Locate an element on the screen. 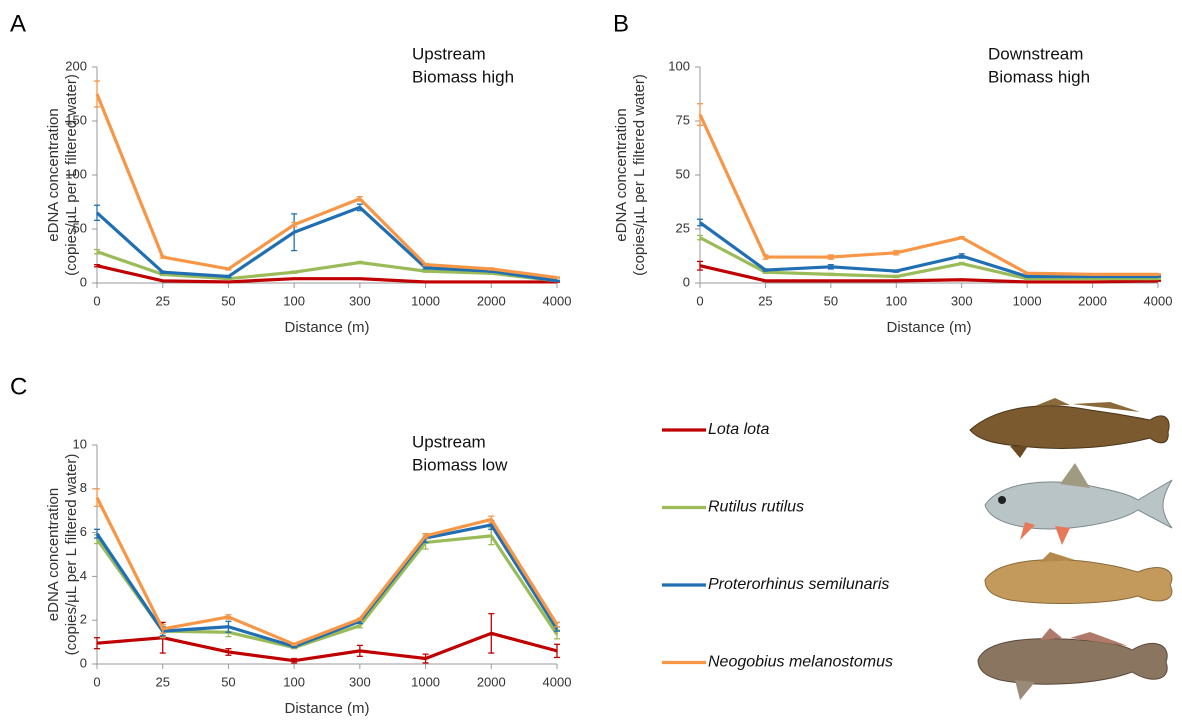 Image resolution: width=1182 pixels, height=722 pixels. y-tick-label: 150 is located at coordinates (76, 119).